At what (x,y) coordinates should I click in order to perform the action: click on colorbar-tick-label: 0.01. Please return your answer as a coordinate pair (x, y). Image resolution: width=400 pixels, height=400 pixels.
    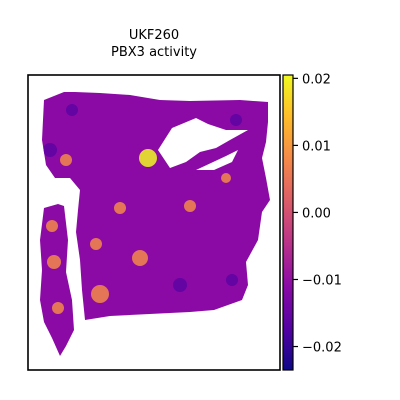
    Looking at the image, I should click on (316, 146).